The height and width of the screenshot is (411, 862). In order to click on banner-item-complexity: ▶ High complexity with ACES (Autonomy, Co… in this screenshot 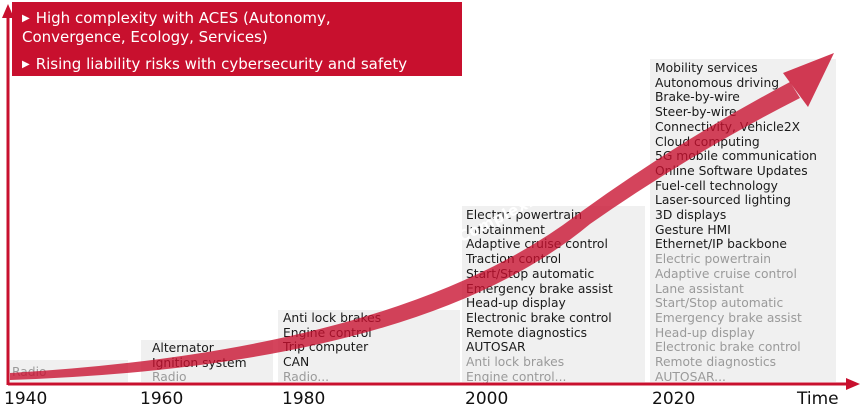, I will do `click(176, 28)`.